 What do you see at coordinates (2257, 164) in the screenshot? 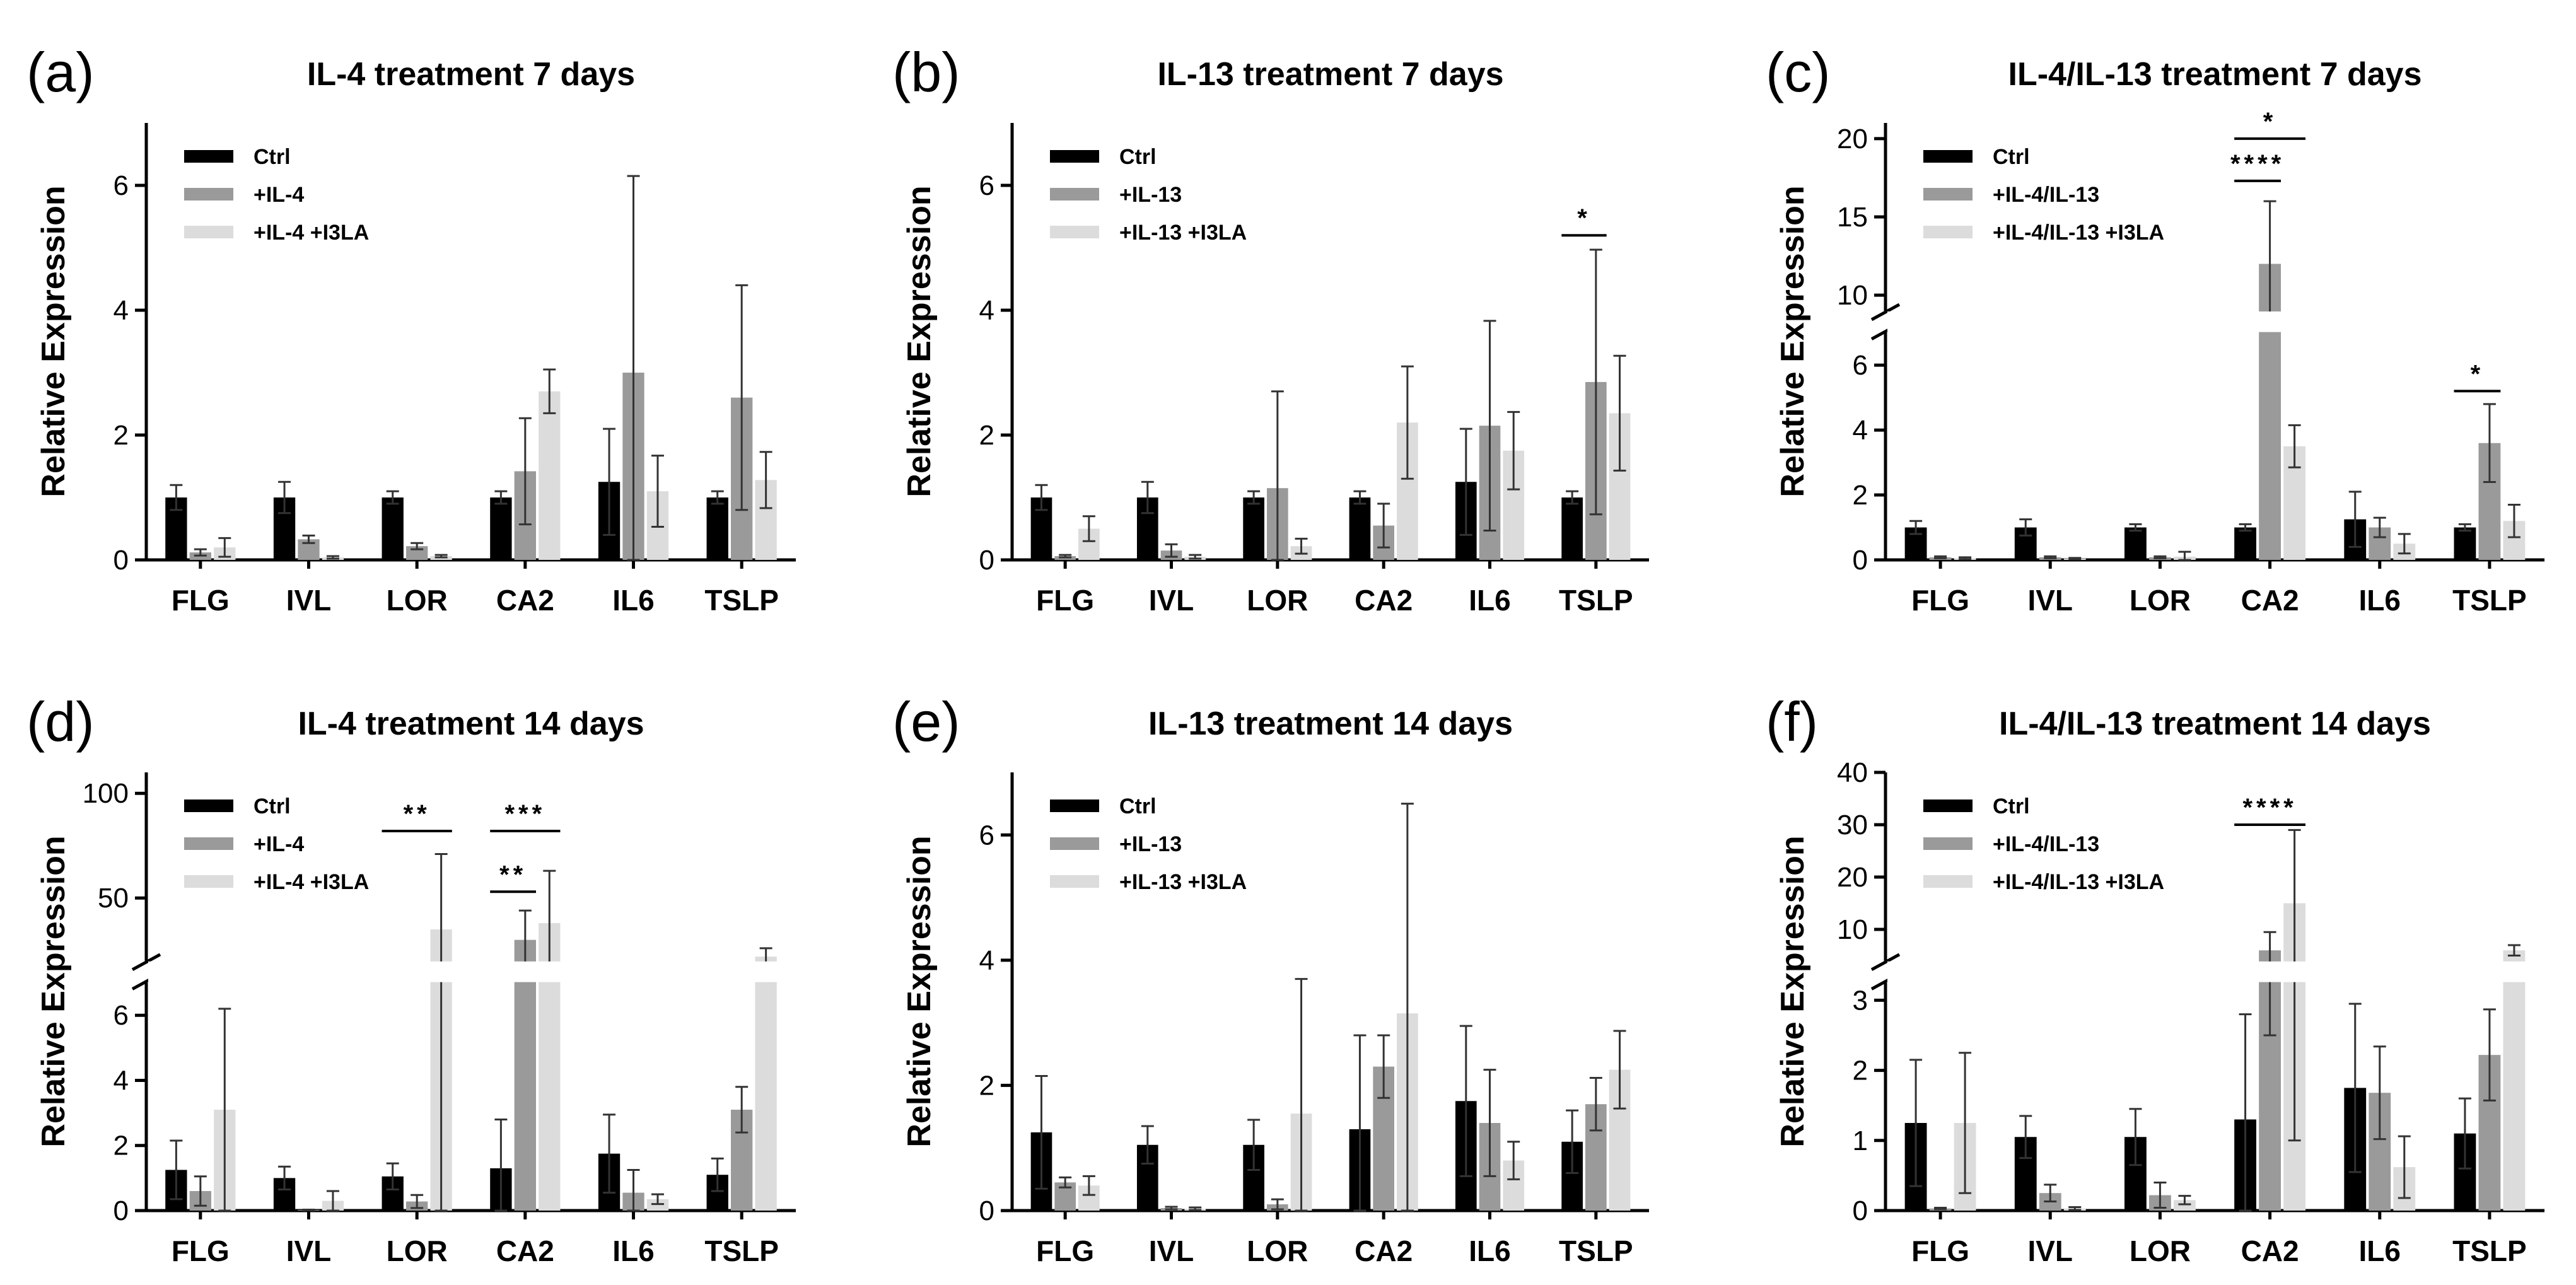
I see `significance-marker: ****` at bounding box center [2257, 164].